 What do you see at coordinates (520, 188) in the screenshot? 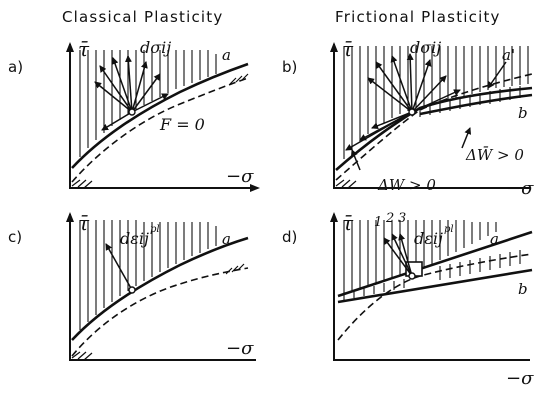
I see `panel-b-sigma-label: −σ` at bounding box center [520, 188].